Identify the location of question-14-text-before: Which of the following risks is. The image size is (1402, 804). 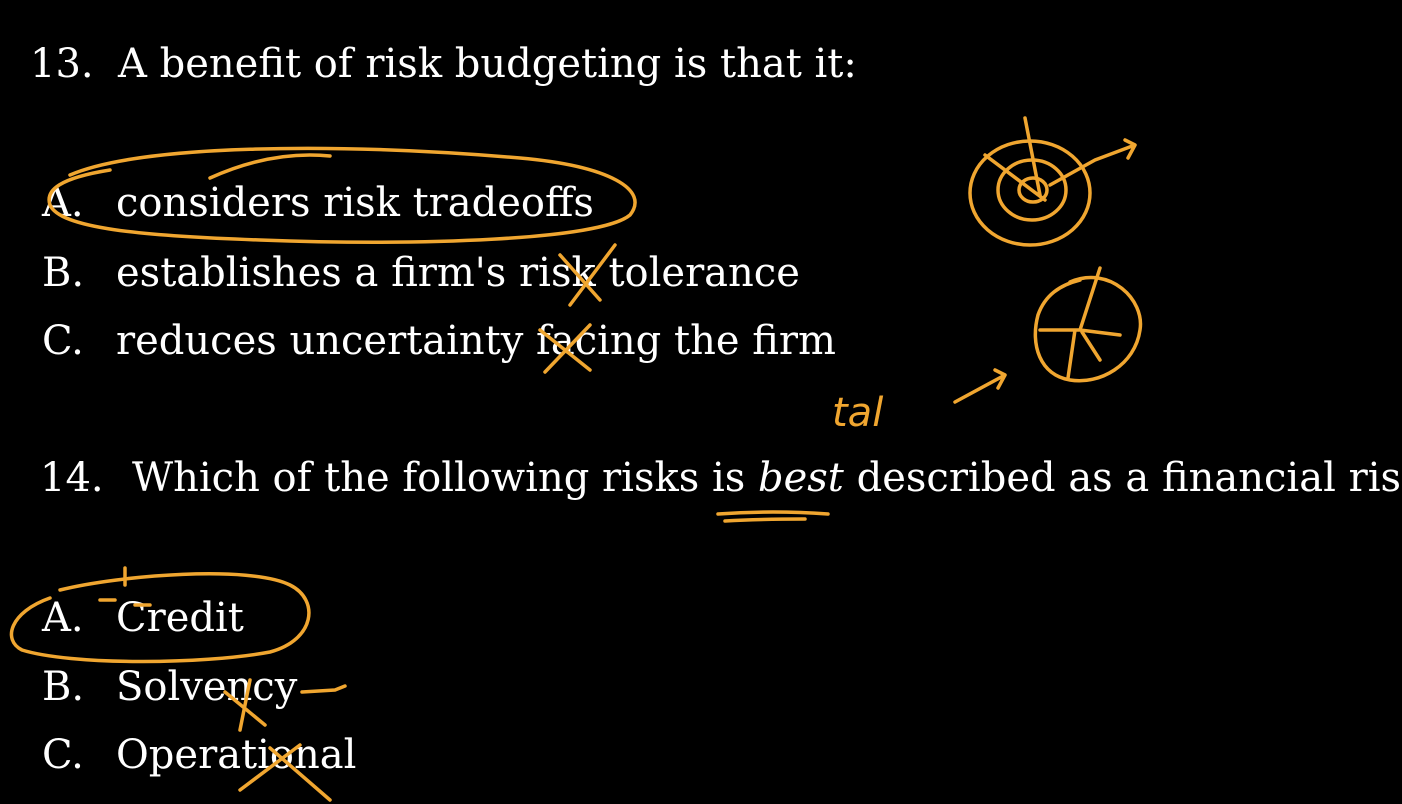
(445, 478).